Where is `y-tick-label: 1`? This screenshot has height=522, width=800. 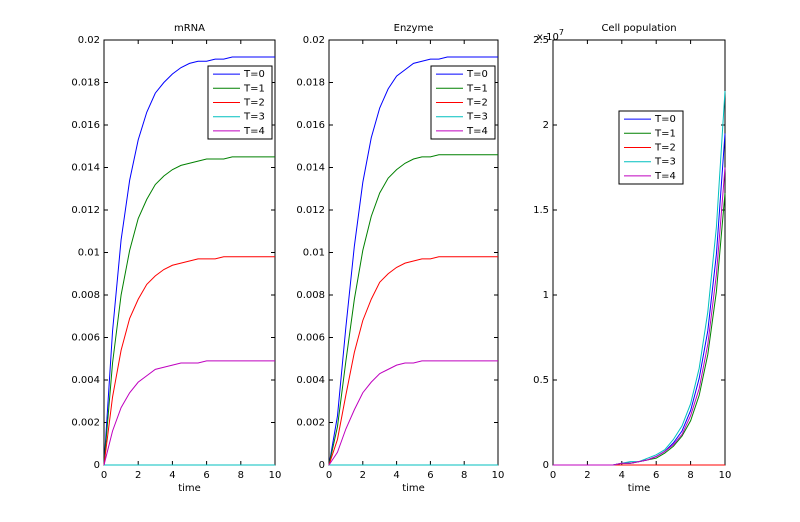 y-tick-label: 1 is located at coordinates (546, 295).